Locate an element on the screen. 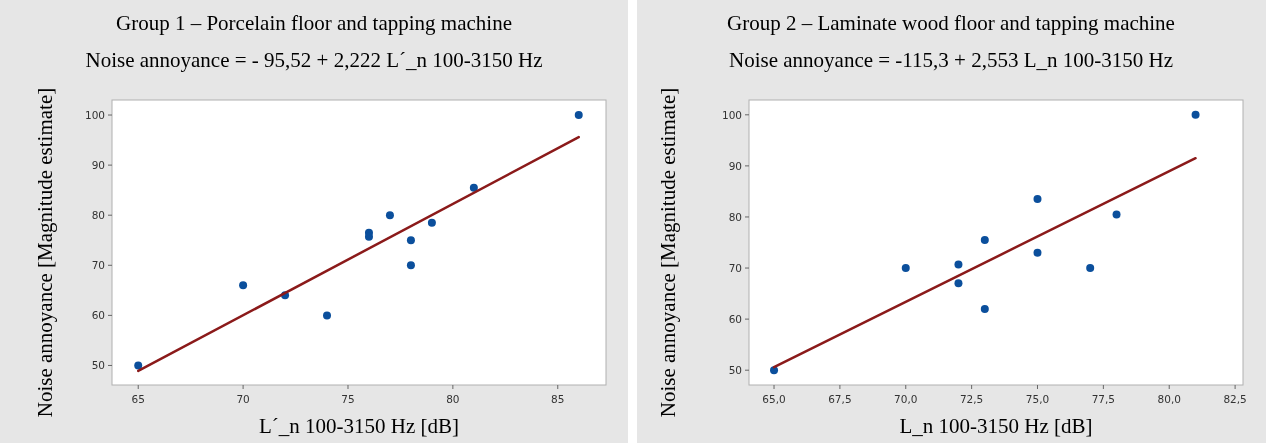 The image size is (1266, 443). x-tick-label: 72,5 is located at coordinates (971, 399).